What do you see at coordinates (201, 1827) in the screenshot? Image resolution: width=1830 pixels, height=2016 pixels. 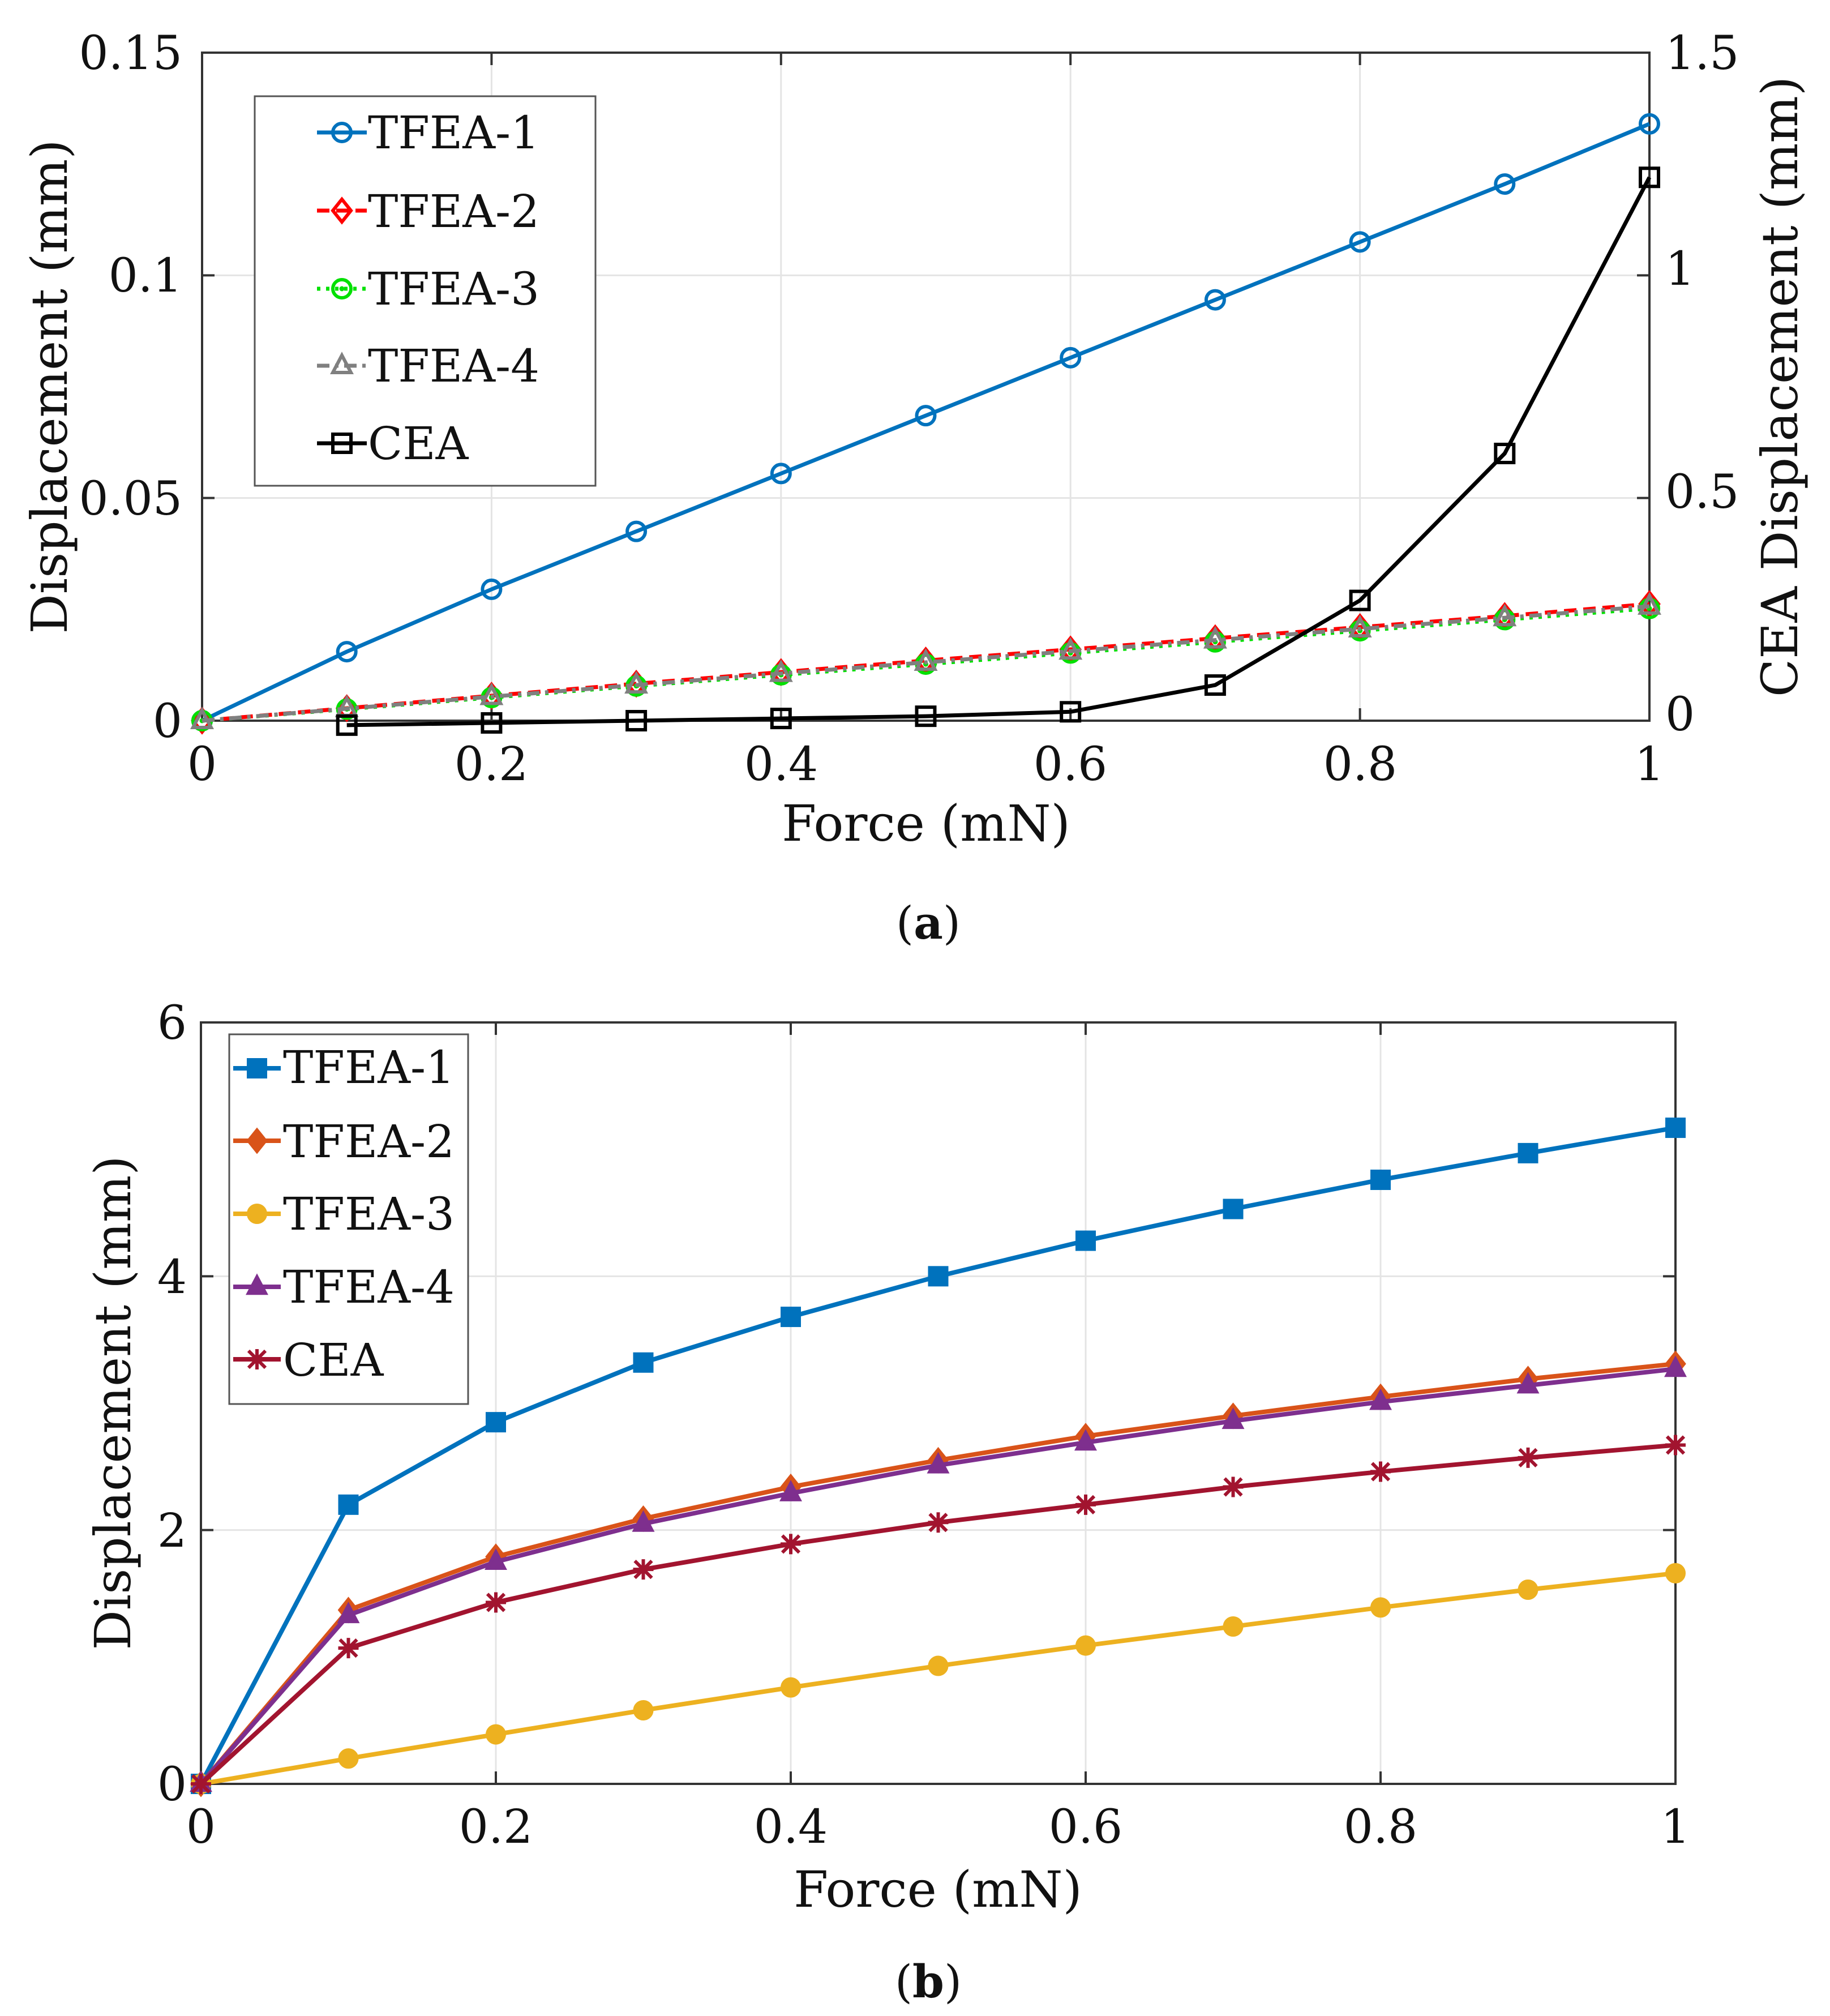 I see `x-tick-label: 0` at bounding box center [201, 1827].